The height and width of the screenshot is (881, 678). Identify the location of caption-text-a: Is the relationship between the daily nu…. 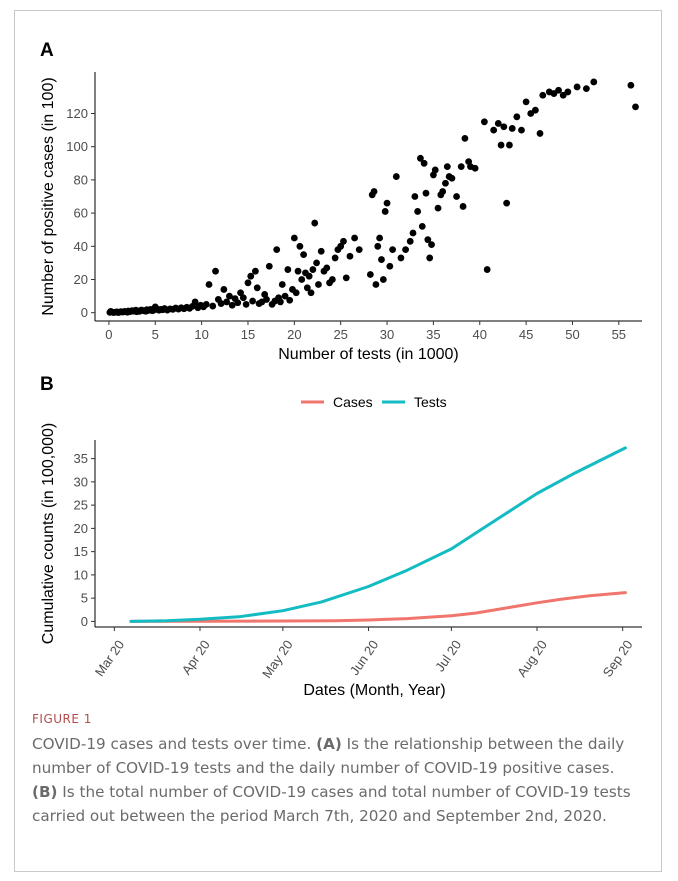
(328, 756).